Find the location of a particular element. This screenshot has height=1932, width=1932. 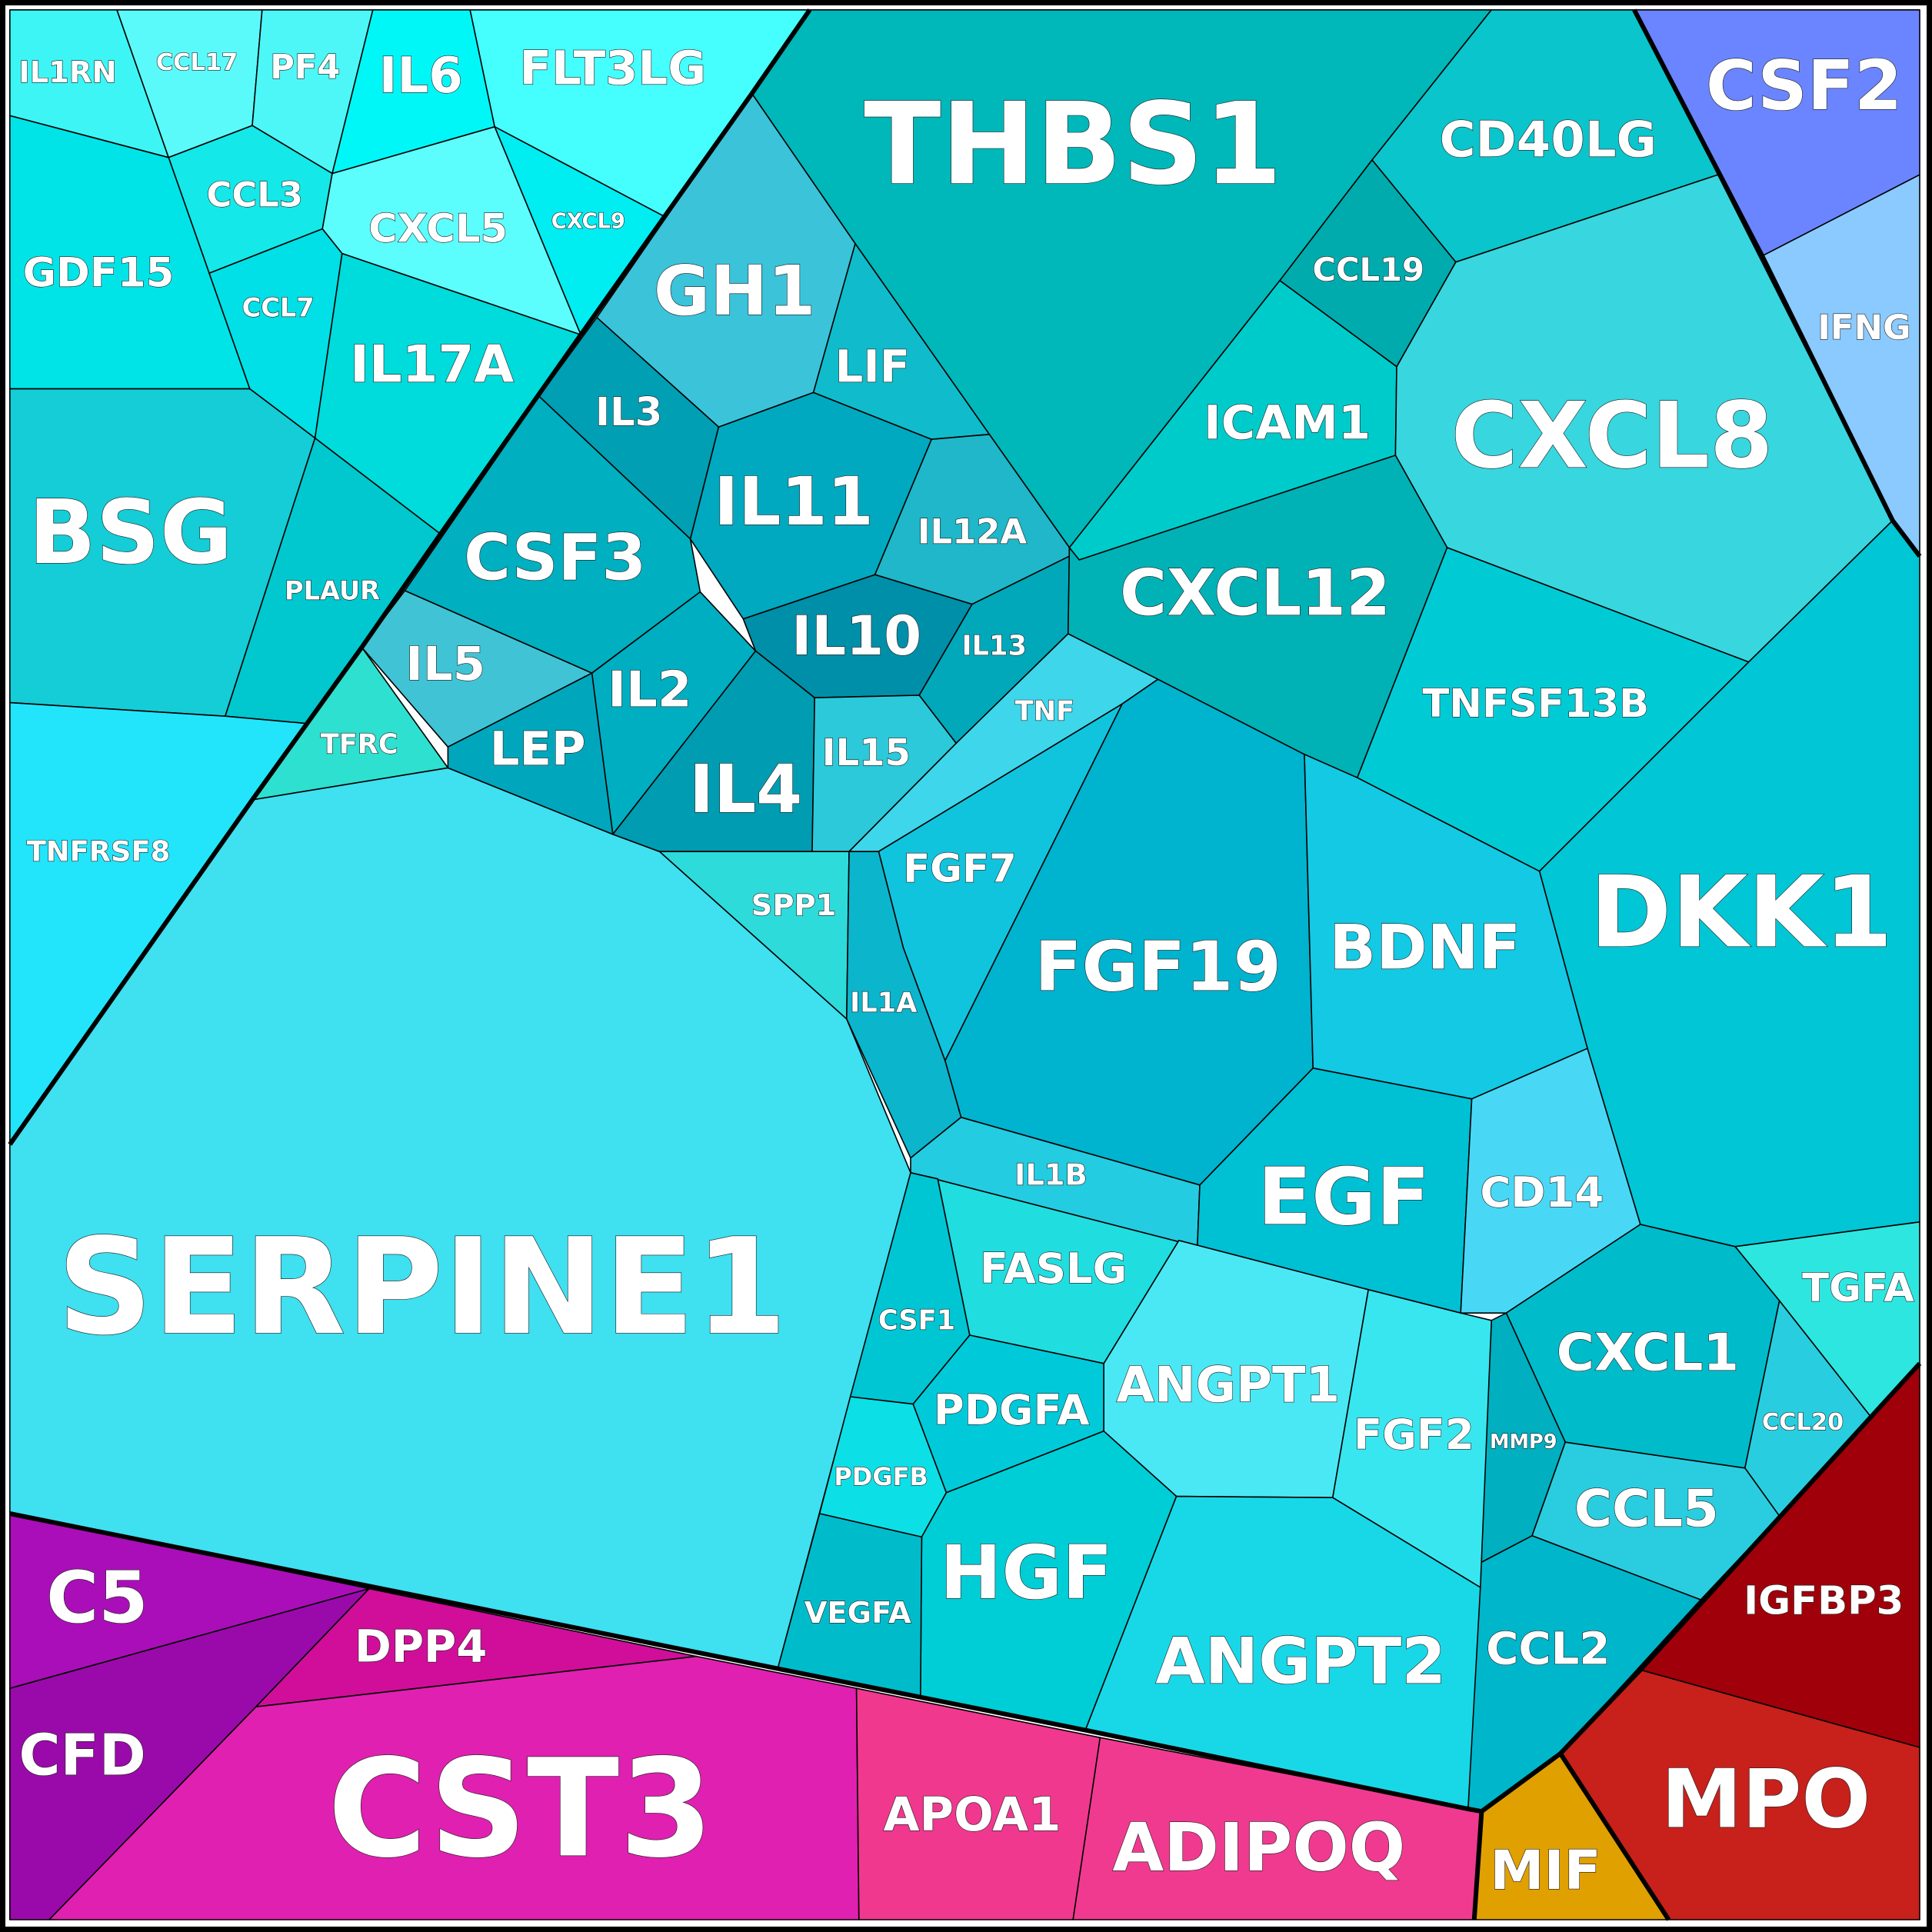

label-bsg: BSG is located at coordinates (130, 533).